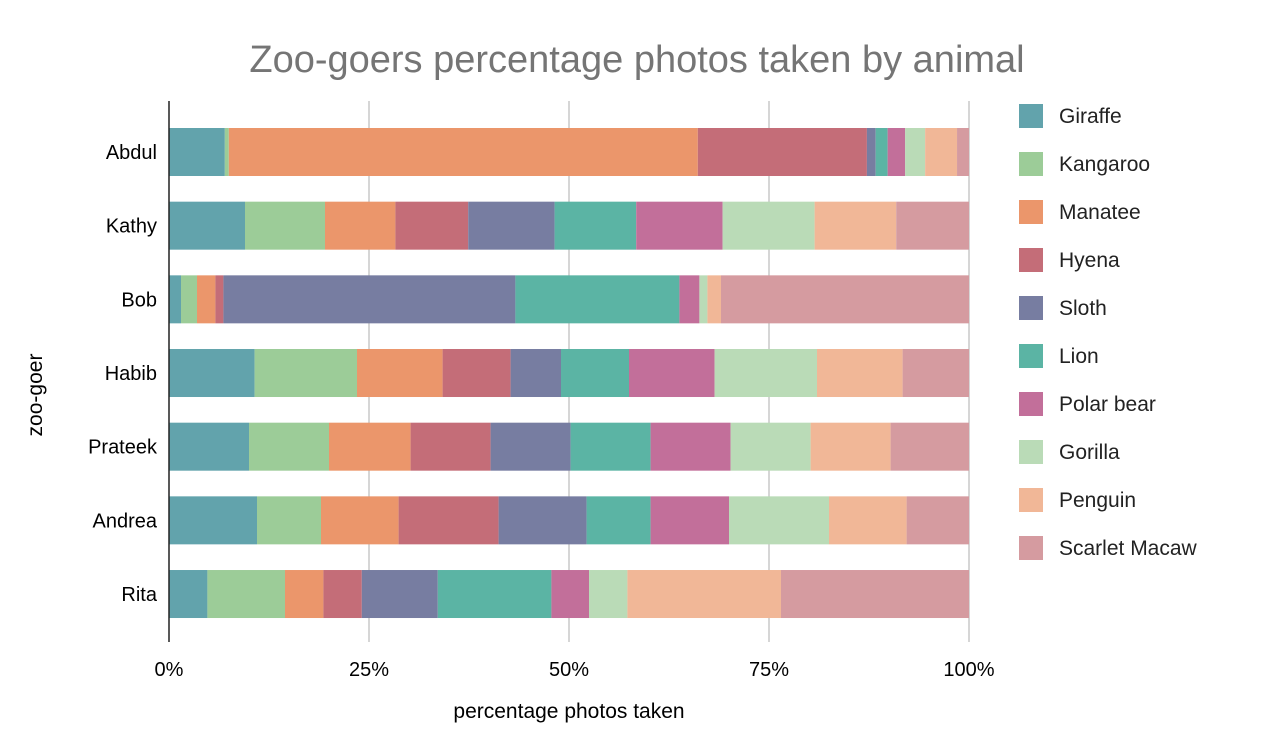 The width and height of the screenshot is (1276, 742). Describe the element at coordinates (169, 670) in the screenshot. I see `x-tick-label: 0%` at that location.